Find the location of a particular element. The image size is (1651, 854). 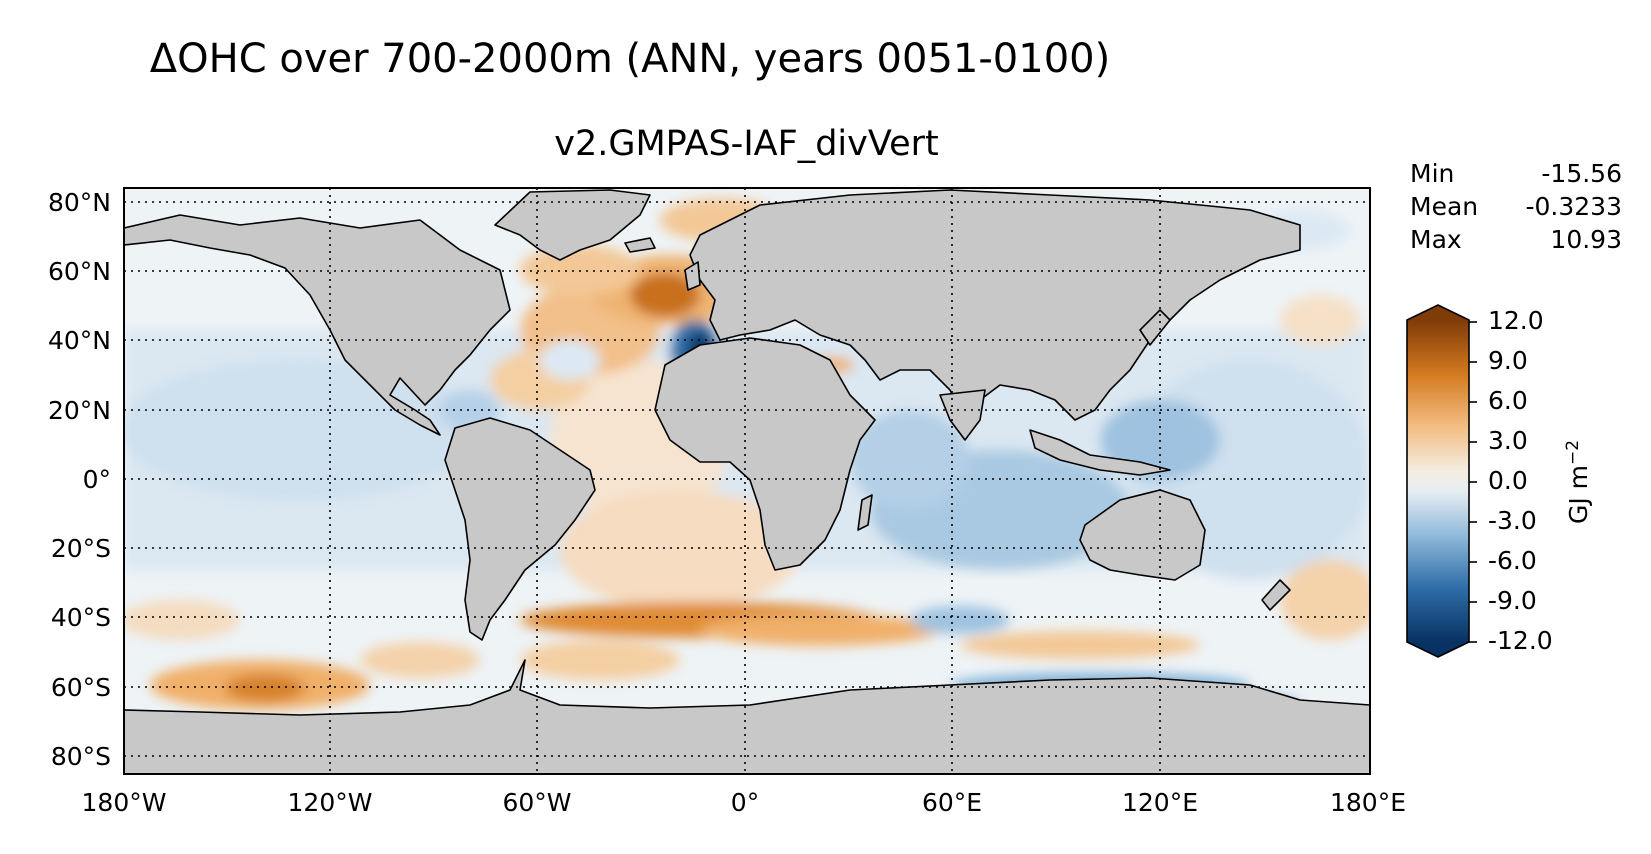

lat-tick-label: 60°N is located at coordinates (79, 271).